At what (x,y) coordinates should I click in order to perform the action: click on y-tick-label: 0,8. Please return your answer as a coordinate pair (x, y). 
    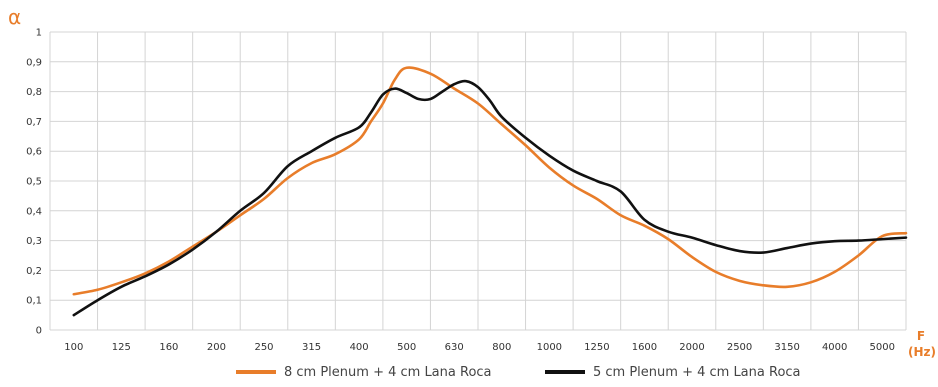
    Looking at the image, I should click on (34, 92).